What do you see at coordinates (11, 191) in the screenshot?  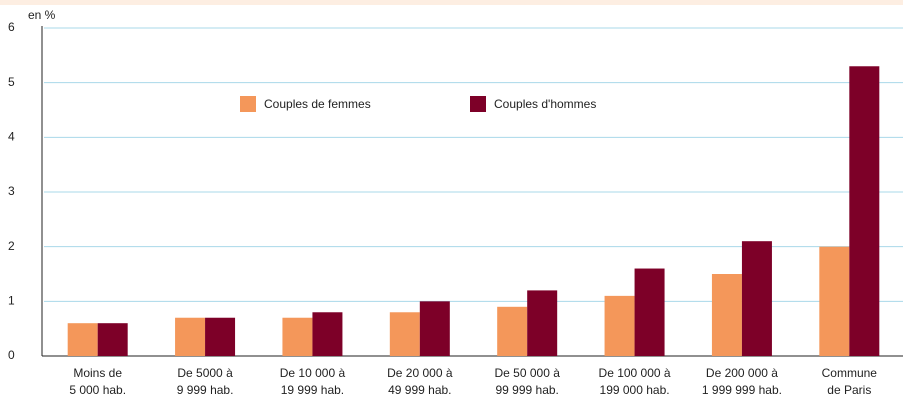 I see `y-tick-label: 3` at bounding box center [11, 191].